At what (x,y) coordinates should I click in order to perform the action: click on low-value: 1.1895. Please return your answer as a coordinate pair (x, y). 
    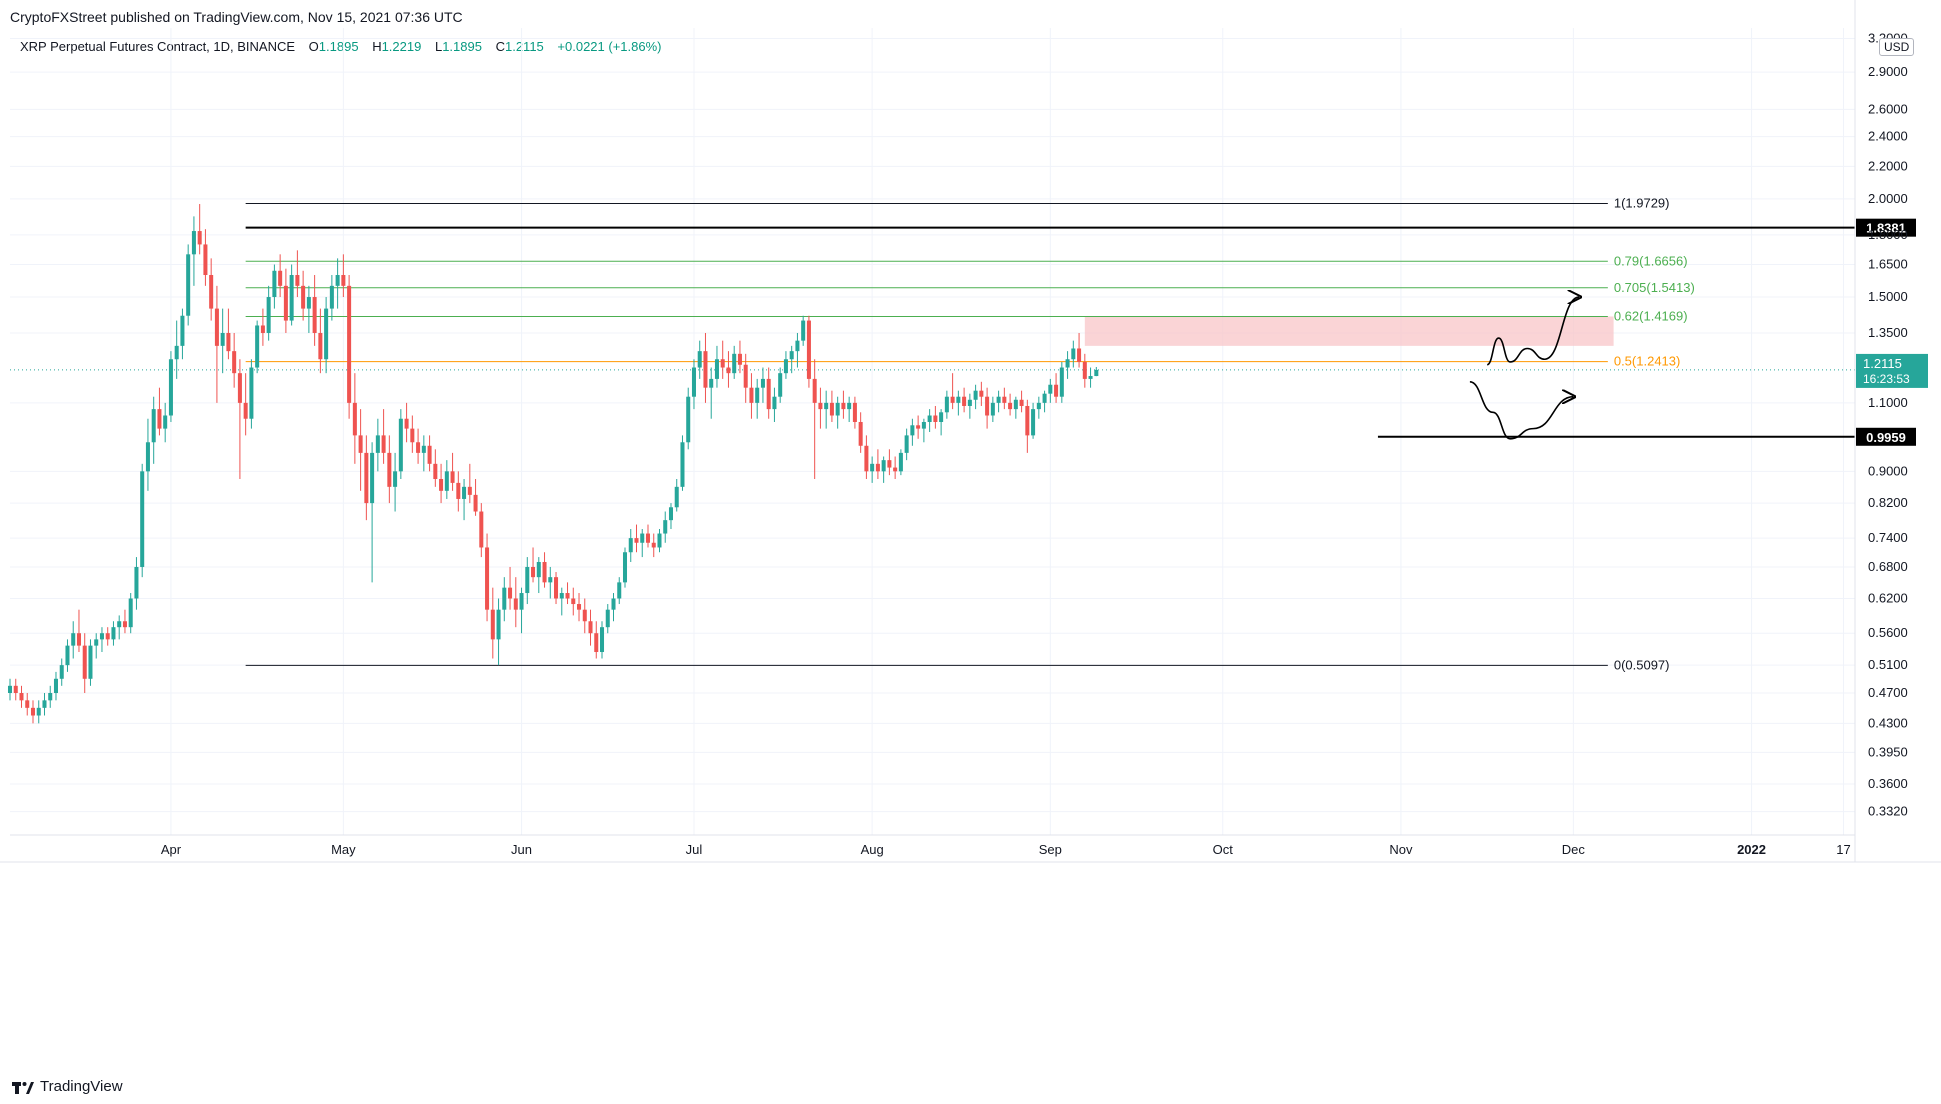
    Looking at the image, I should click on (462, 46).